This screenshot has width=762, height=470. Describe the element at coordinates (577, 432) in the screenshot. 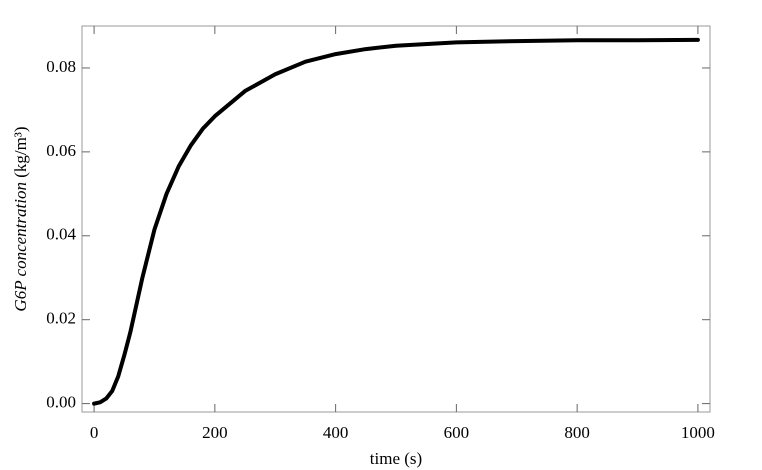

I see `x-tick-label: 800` at that location.